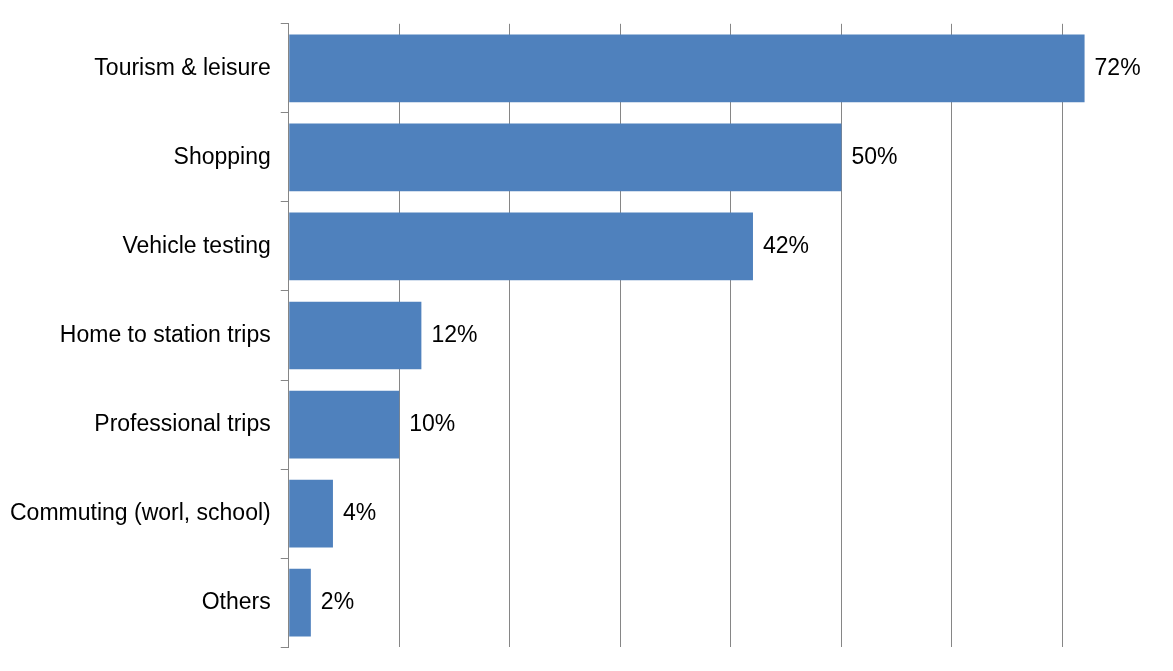  I want to click on data-label: 42%, so click(786, 244).